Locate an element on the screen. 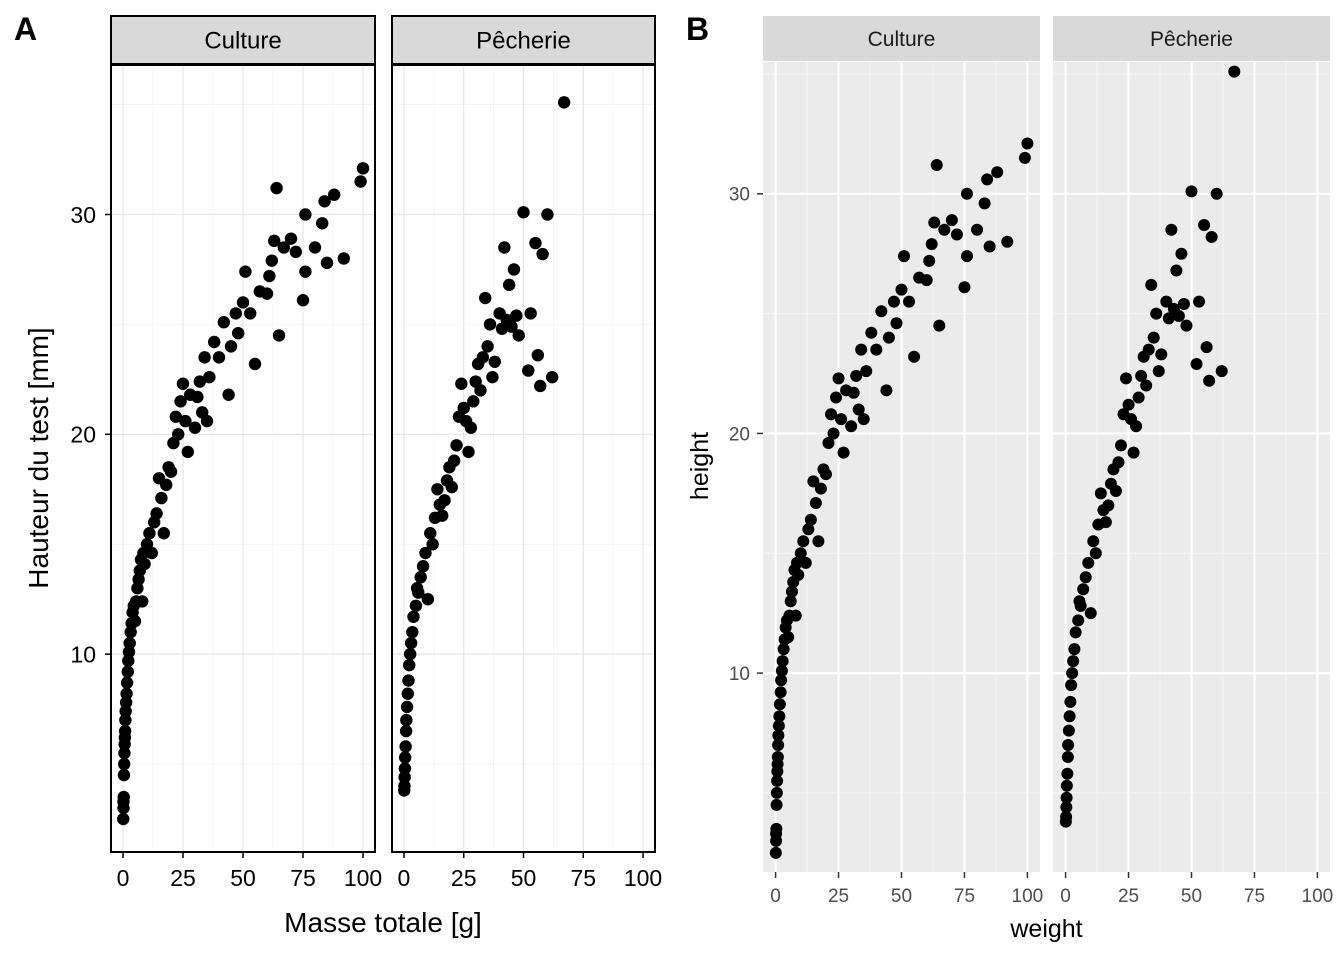 This screenshot has height=960, width=1344. panel-b-culture-x-tick-label: 0 is located at coordinates (775, 896).